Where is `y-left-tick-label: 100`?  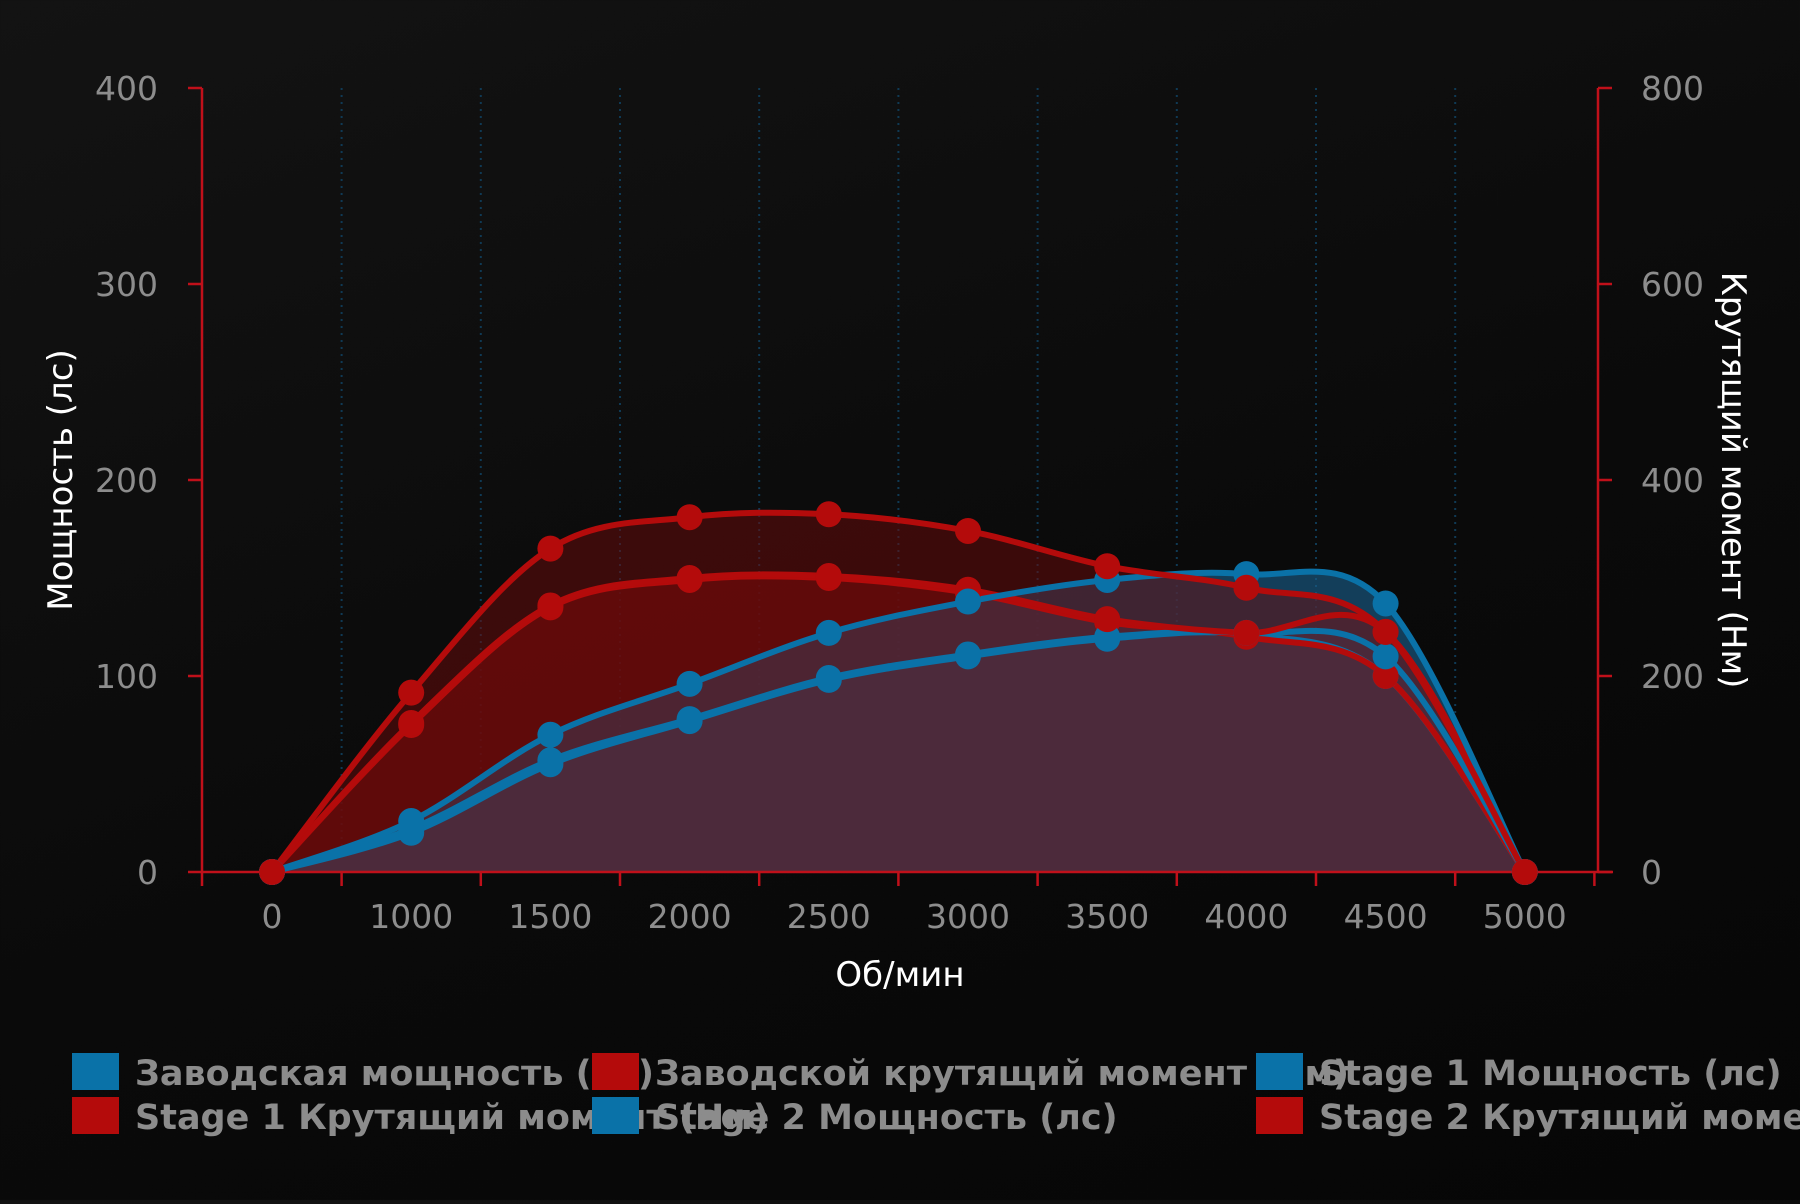
y-left-tick-label: 100 is located at coordinates (126, 676).